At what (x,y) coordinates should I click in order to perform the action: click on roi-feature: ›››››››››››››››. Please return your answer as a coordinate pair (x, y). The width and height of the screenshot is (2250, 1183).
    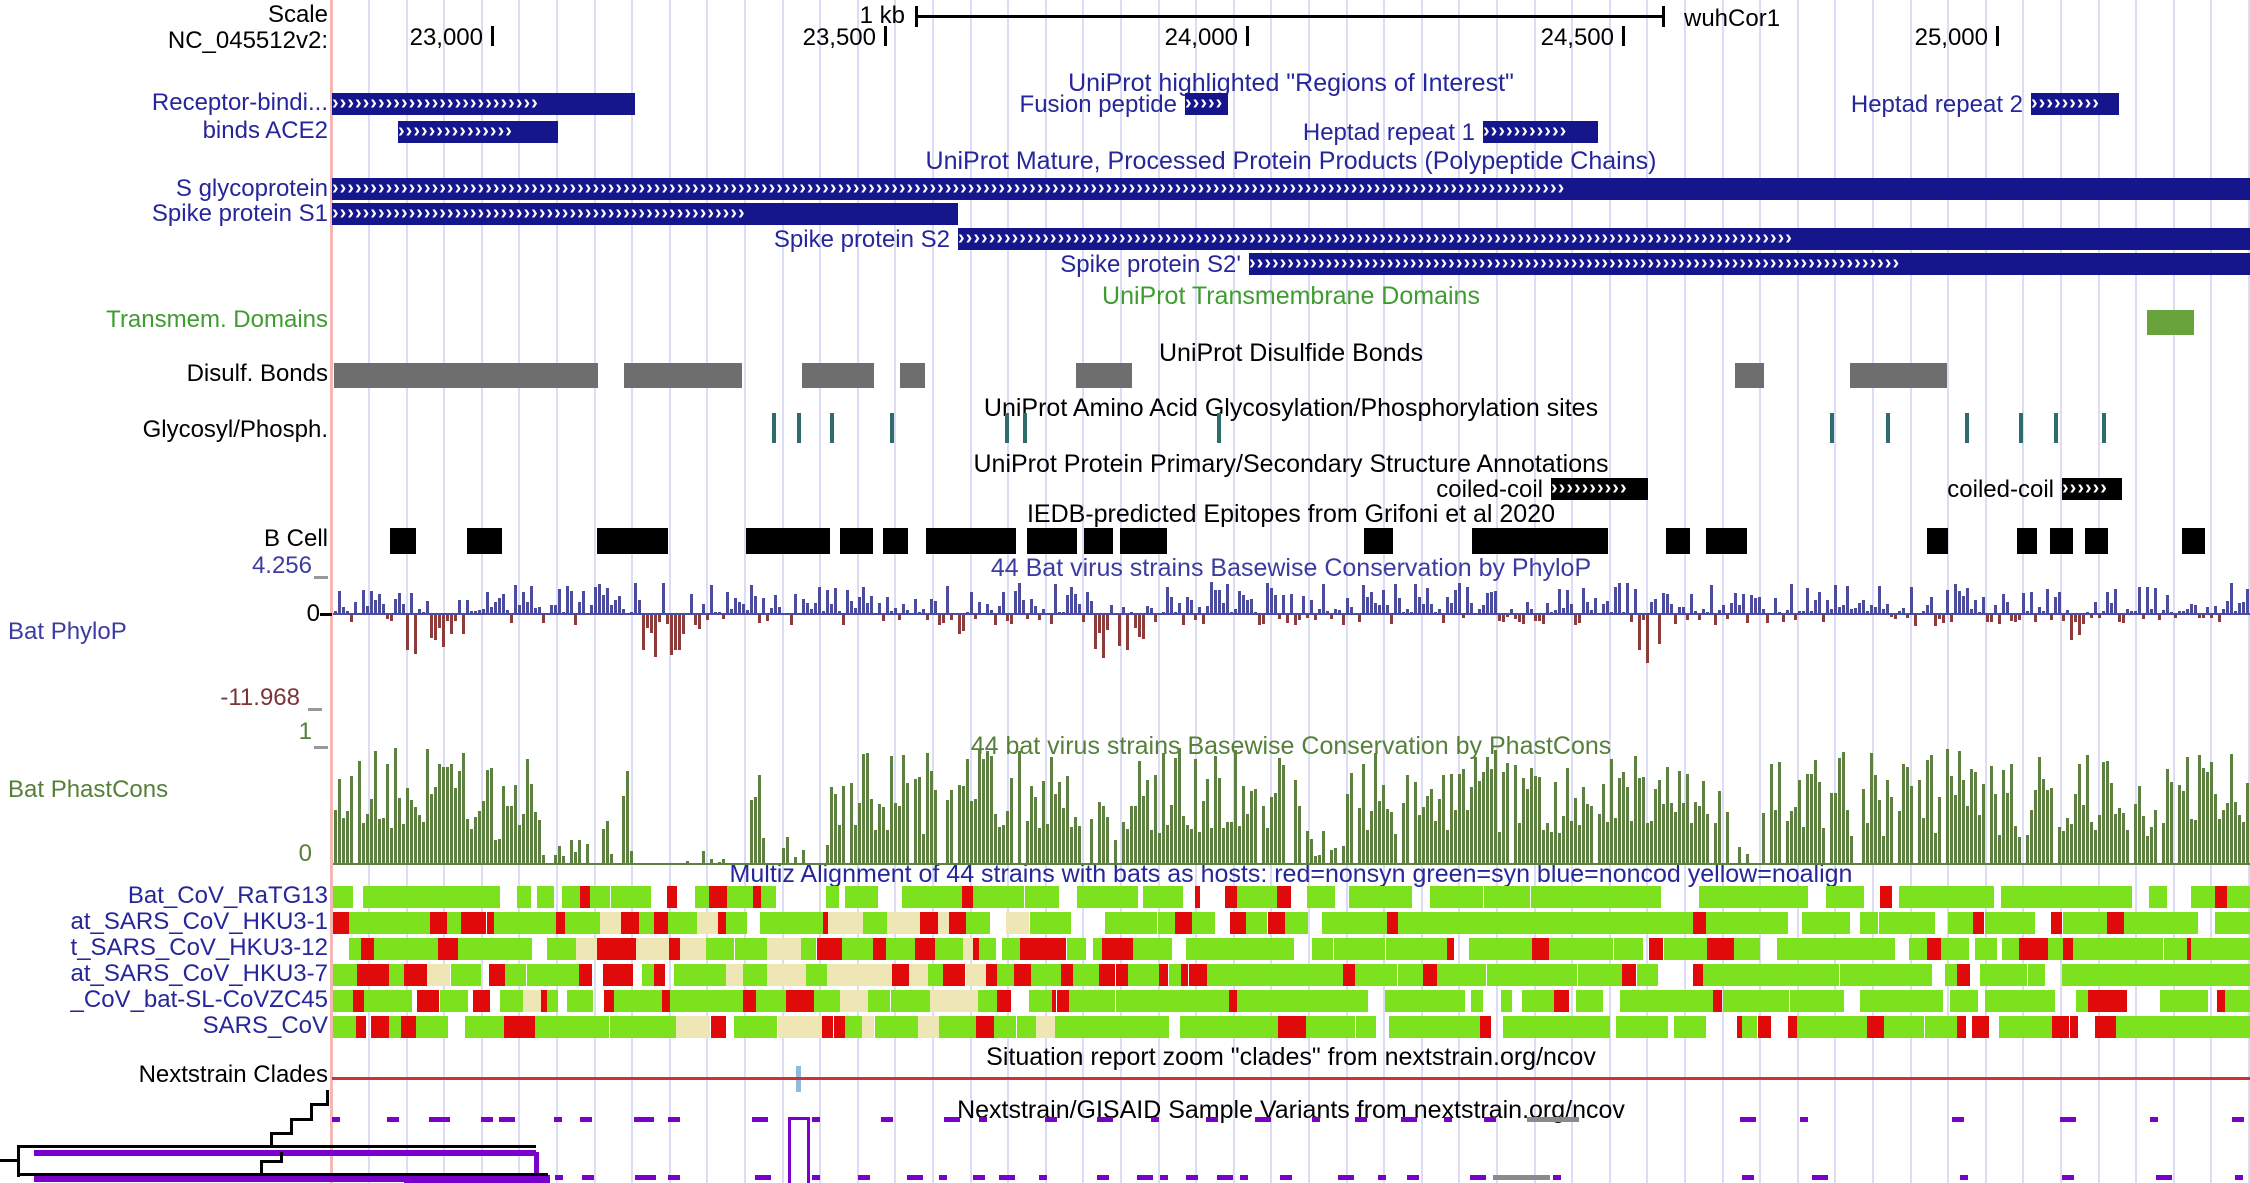
    Looking at the image, I should click on (478, 132).